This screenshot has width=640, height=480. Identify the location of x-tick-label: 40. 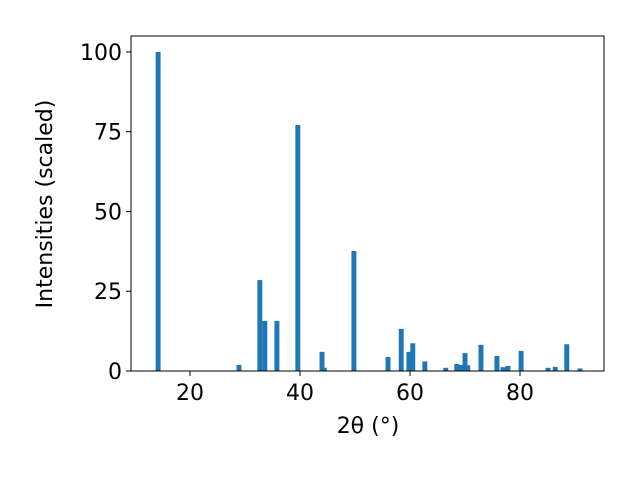
(300, 393).